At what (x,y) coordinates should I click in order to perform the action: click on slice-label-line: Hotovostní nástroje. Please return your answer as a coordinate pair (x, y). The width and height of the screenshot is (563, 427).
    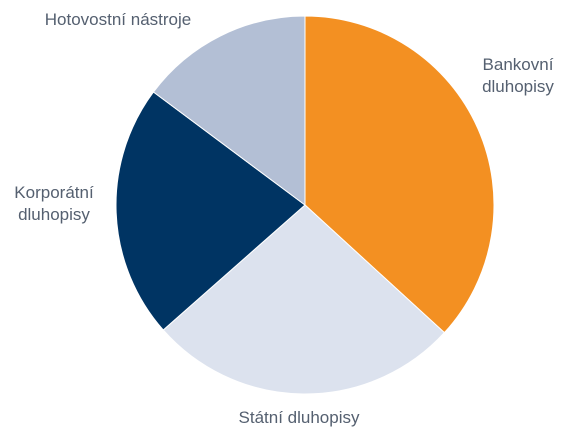
    Looking at the image, I should click on (118, 19).